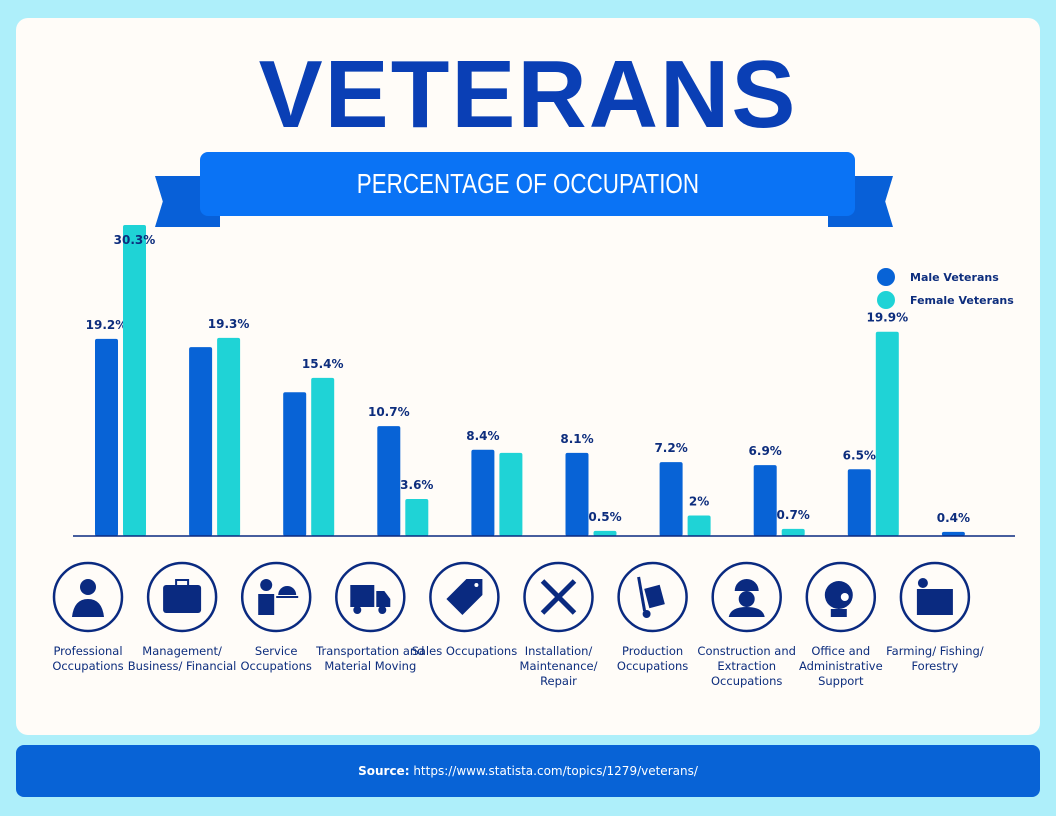  I want to click on farm-field-icon, so click(934, 596).